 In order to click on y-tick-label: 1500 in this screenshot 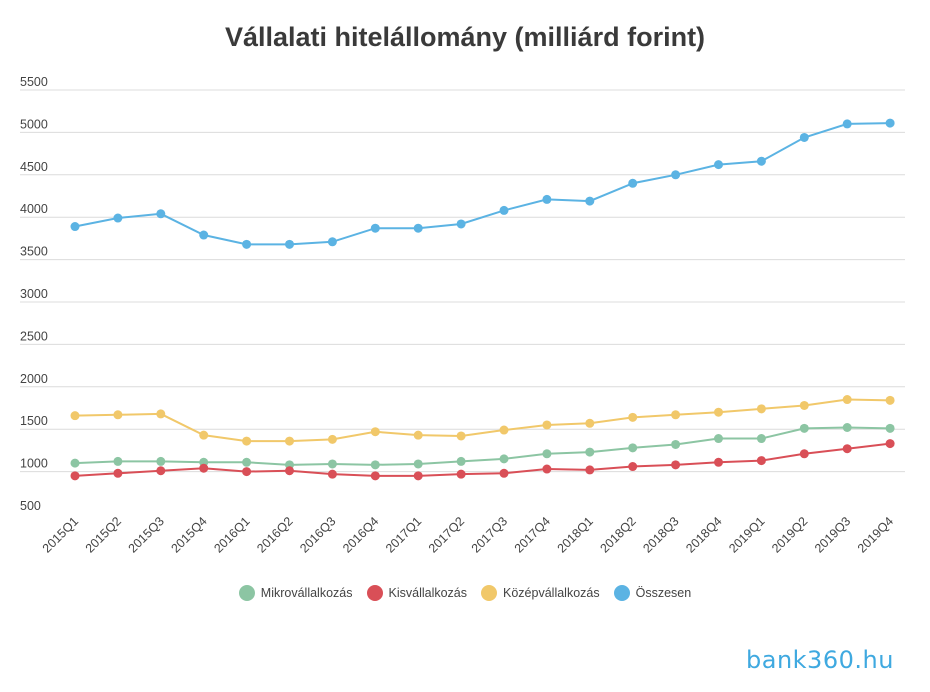, I will do `click(34, 421)`.